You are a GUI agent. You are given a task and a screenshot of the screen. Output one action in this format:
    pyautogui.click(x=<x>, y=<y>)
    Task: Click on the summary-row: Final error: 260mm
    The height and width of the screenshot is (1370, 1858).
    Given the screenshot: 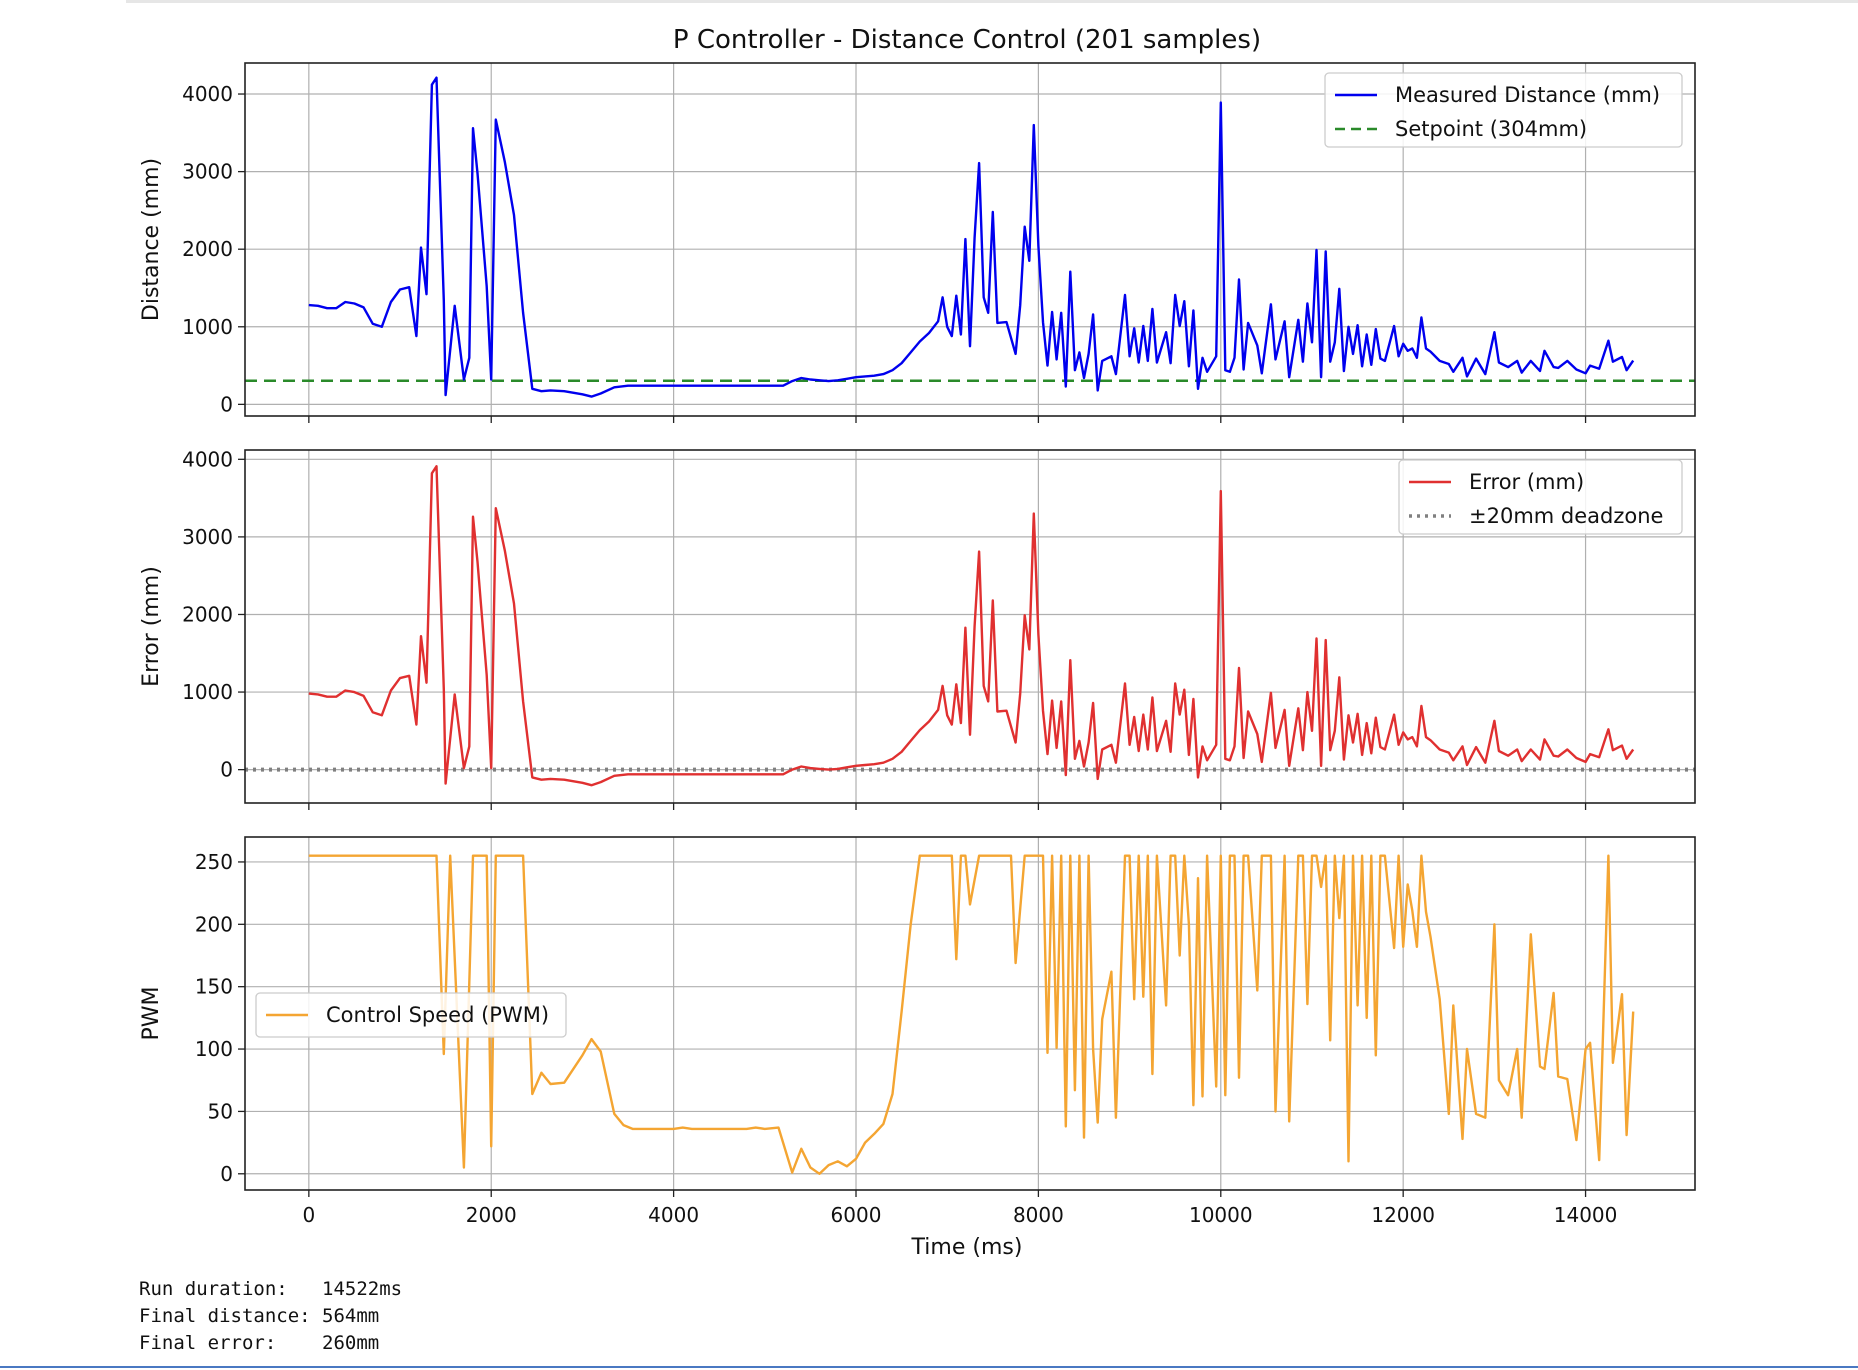 What is the action you would take?
    pyautogui.click(x=270, y=1343)
    